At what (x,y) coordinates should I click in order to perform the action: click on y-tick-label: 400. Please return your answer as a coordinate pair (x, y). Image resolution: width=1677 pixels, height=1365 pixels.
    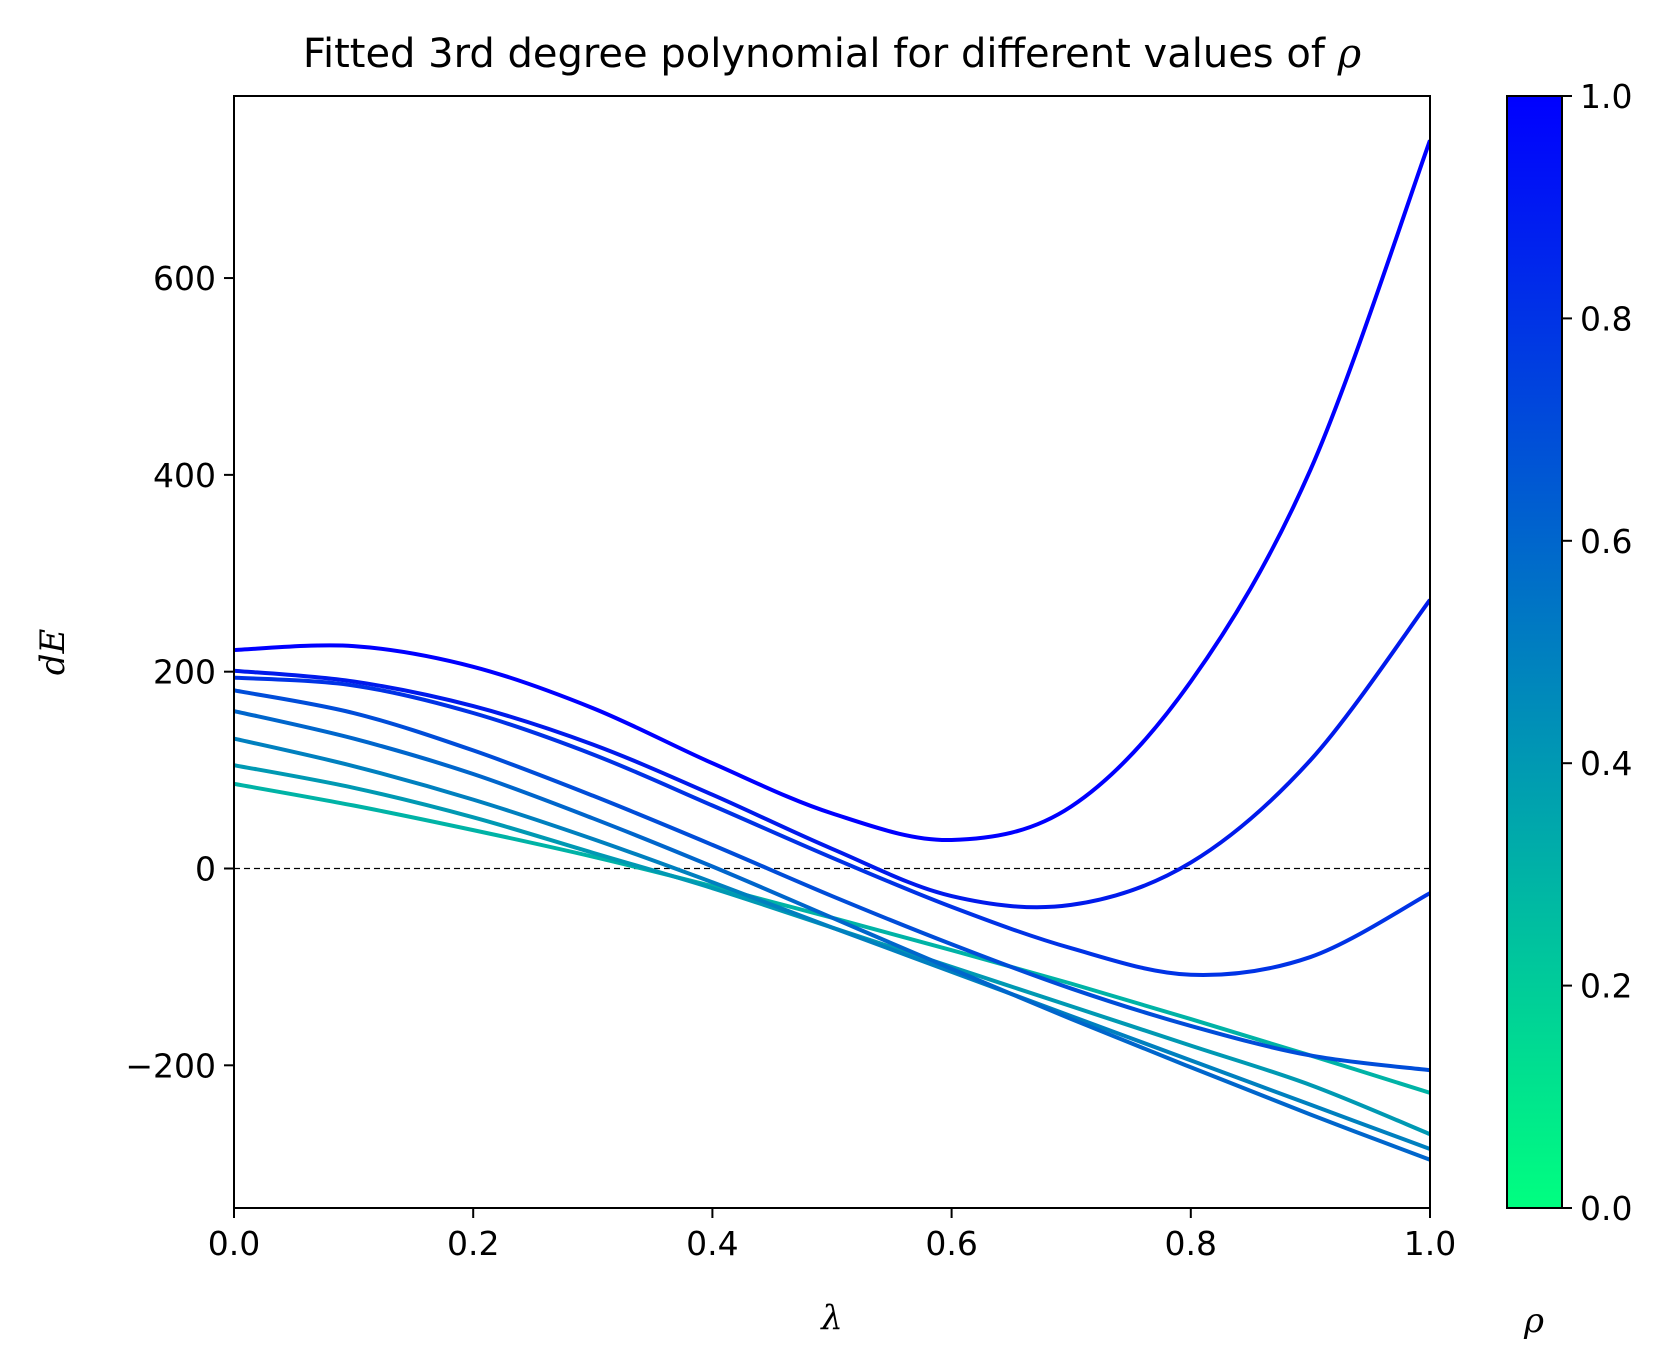
    Looking at the image, I should click on (184, 475).